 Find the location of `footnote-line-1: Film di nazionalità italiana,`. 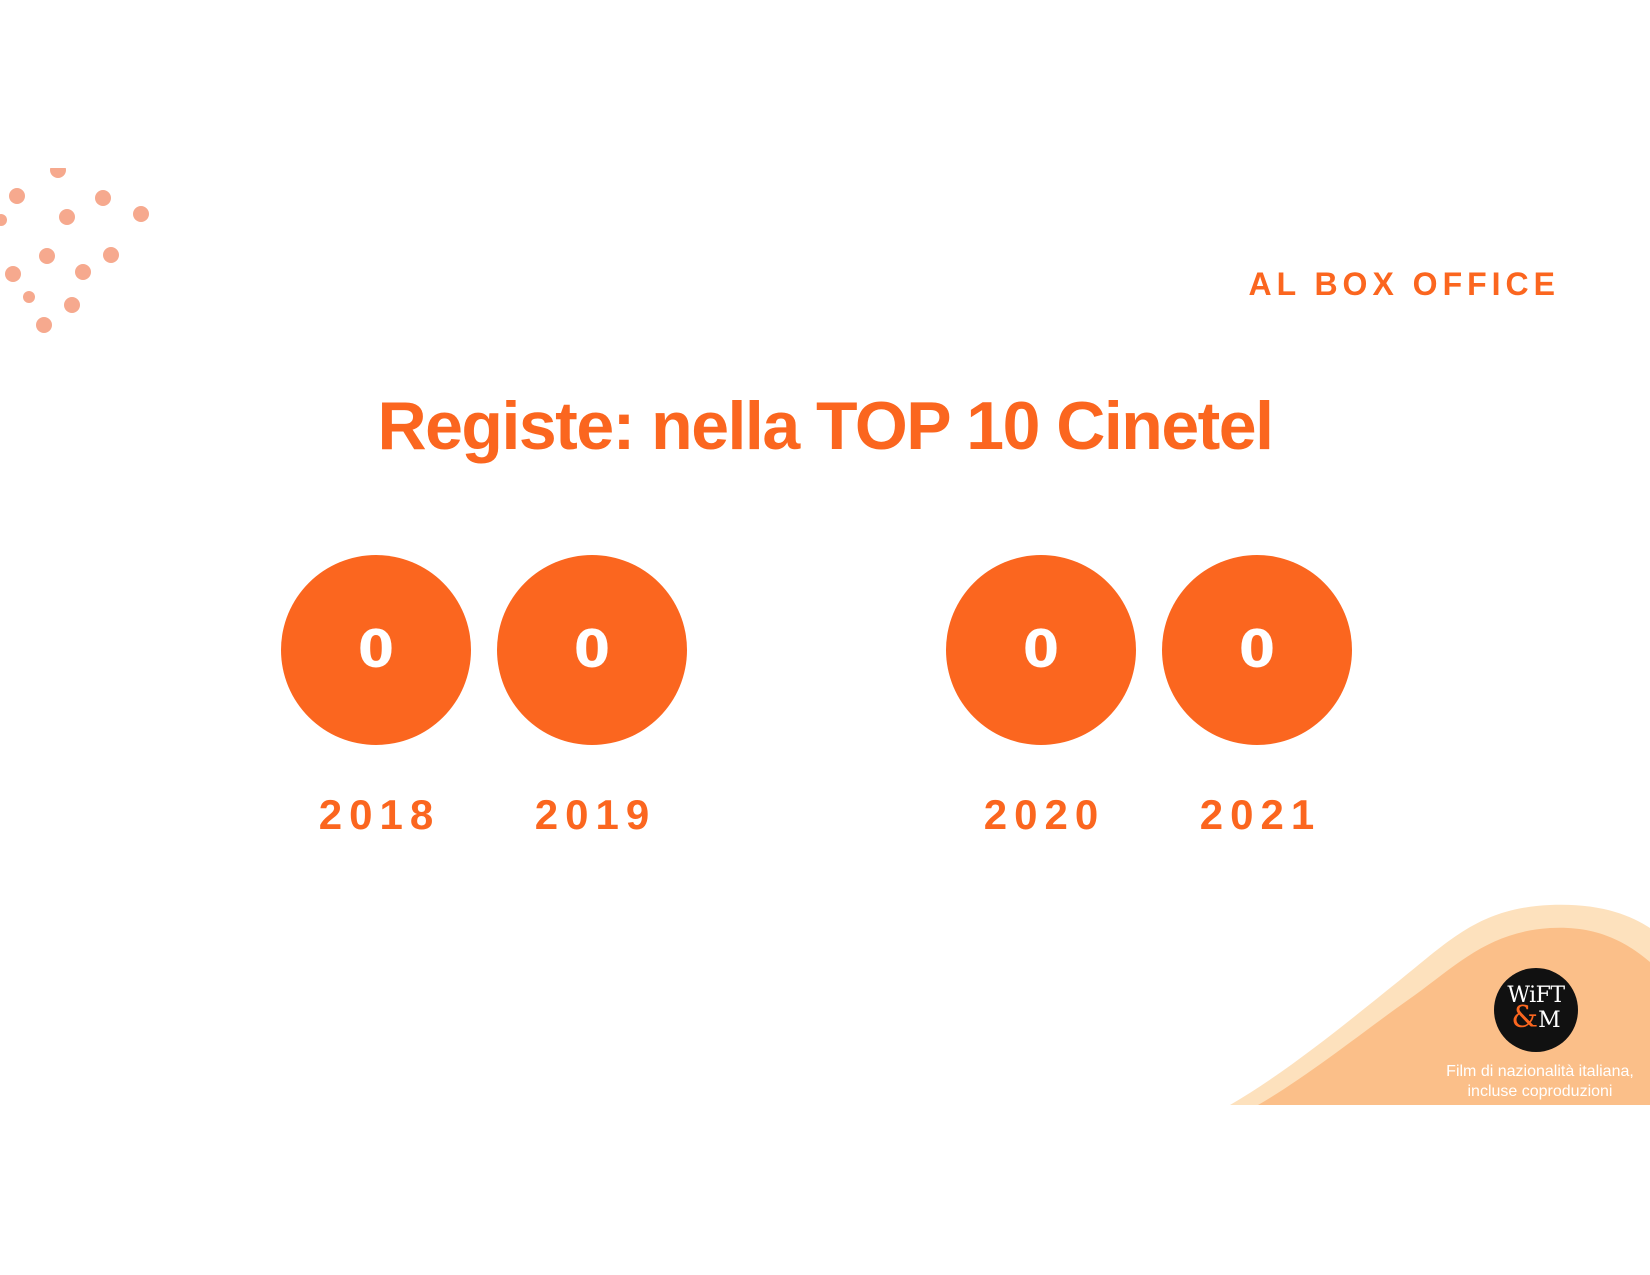

footnote-line-1: Film di nazionalità italiana, is located at coordinates (1540, 1071).